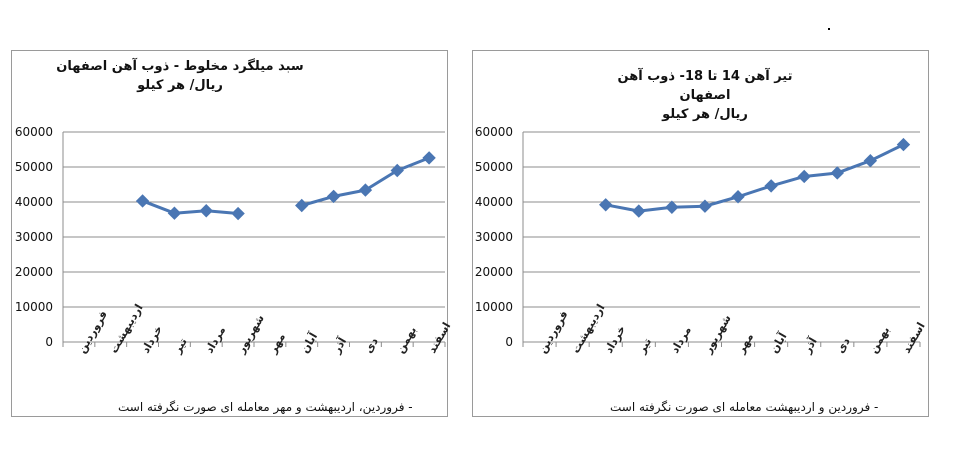  Describe the element at coordinates (588, 329) in the screenshot. I see `x-tick-label: اردیبهشت` at that location.